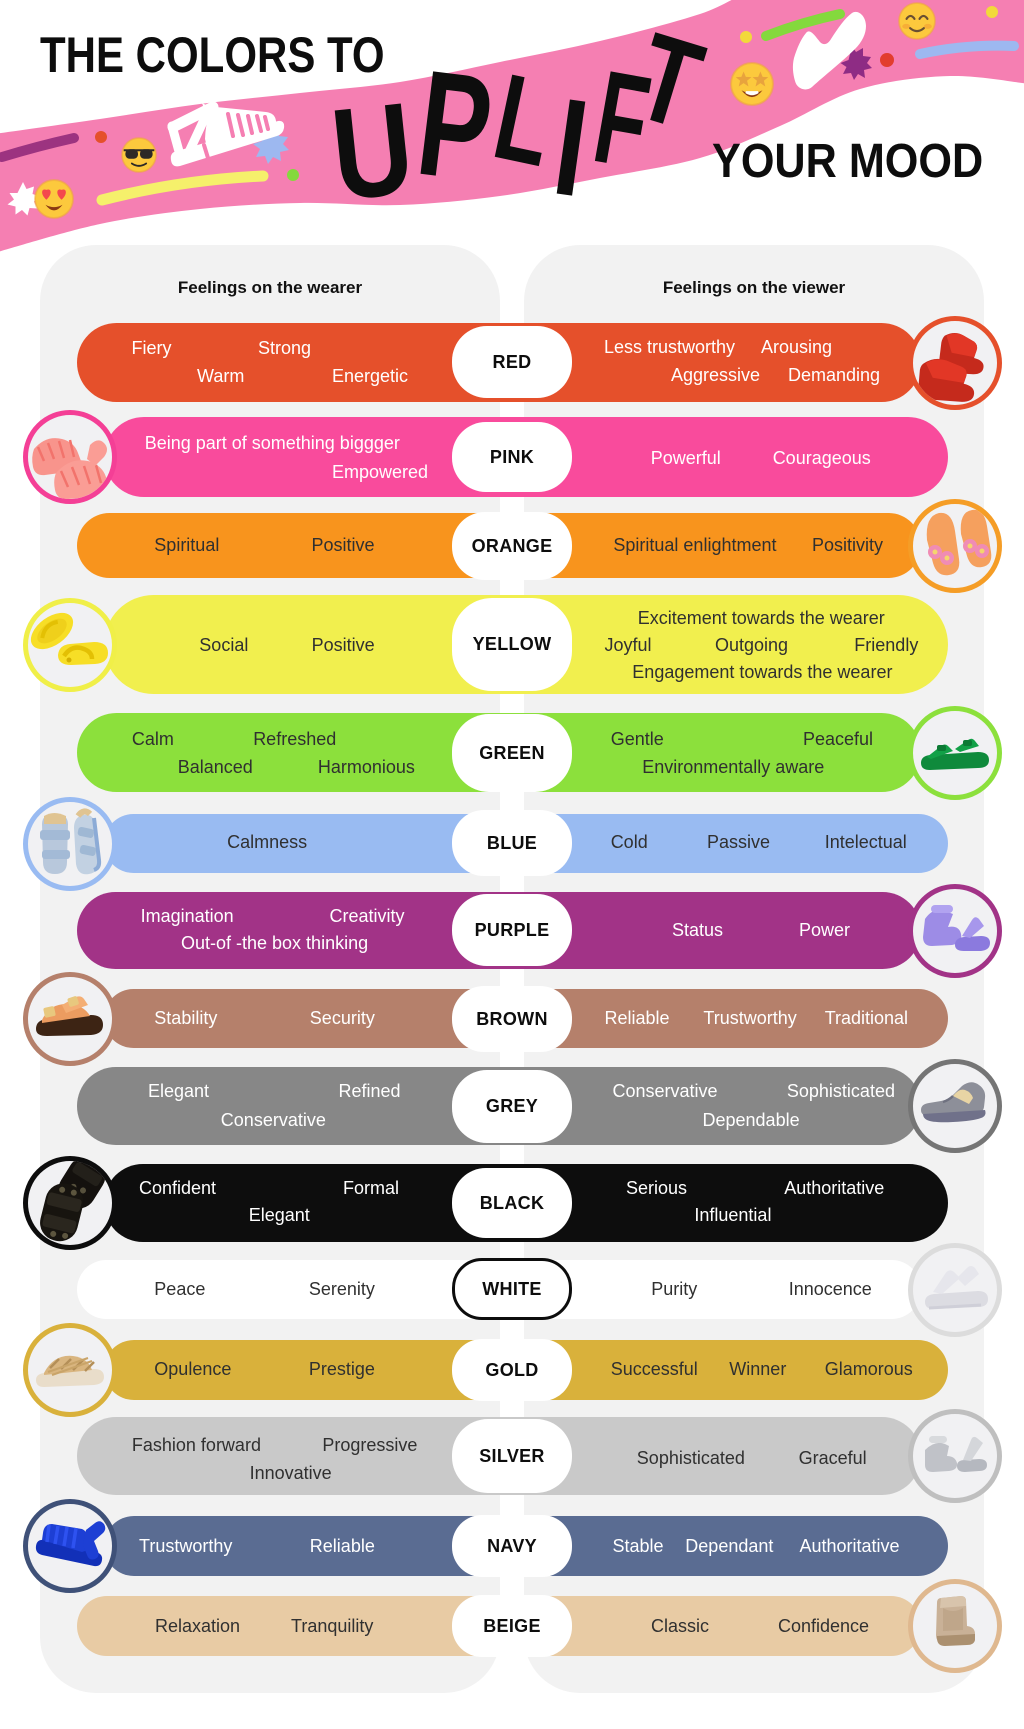 The image size is (1024, 1729). I want to click on svg-text: P, so click(455, 126).